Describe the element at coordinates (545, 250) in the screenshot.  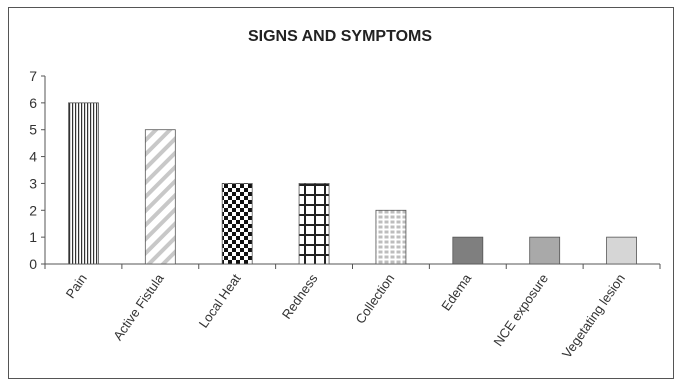
I see `bar-nce-exposure` at that location.